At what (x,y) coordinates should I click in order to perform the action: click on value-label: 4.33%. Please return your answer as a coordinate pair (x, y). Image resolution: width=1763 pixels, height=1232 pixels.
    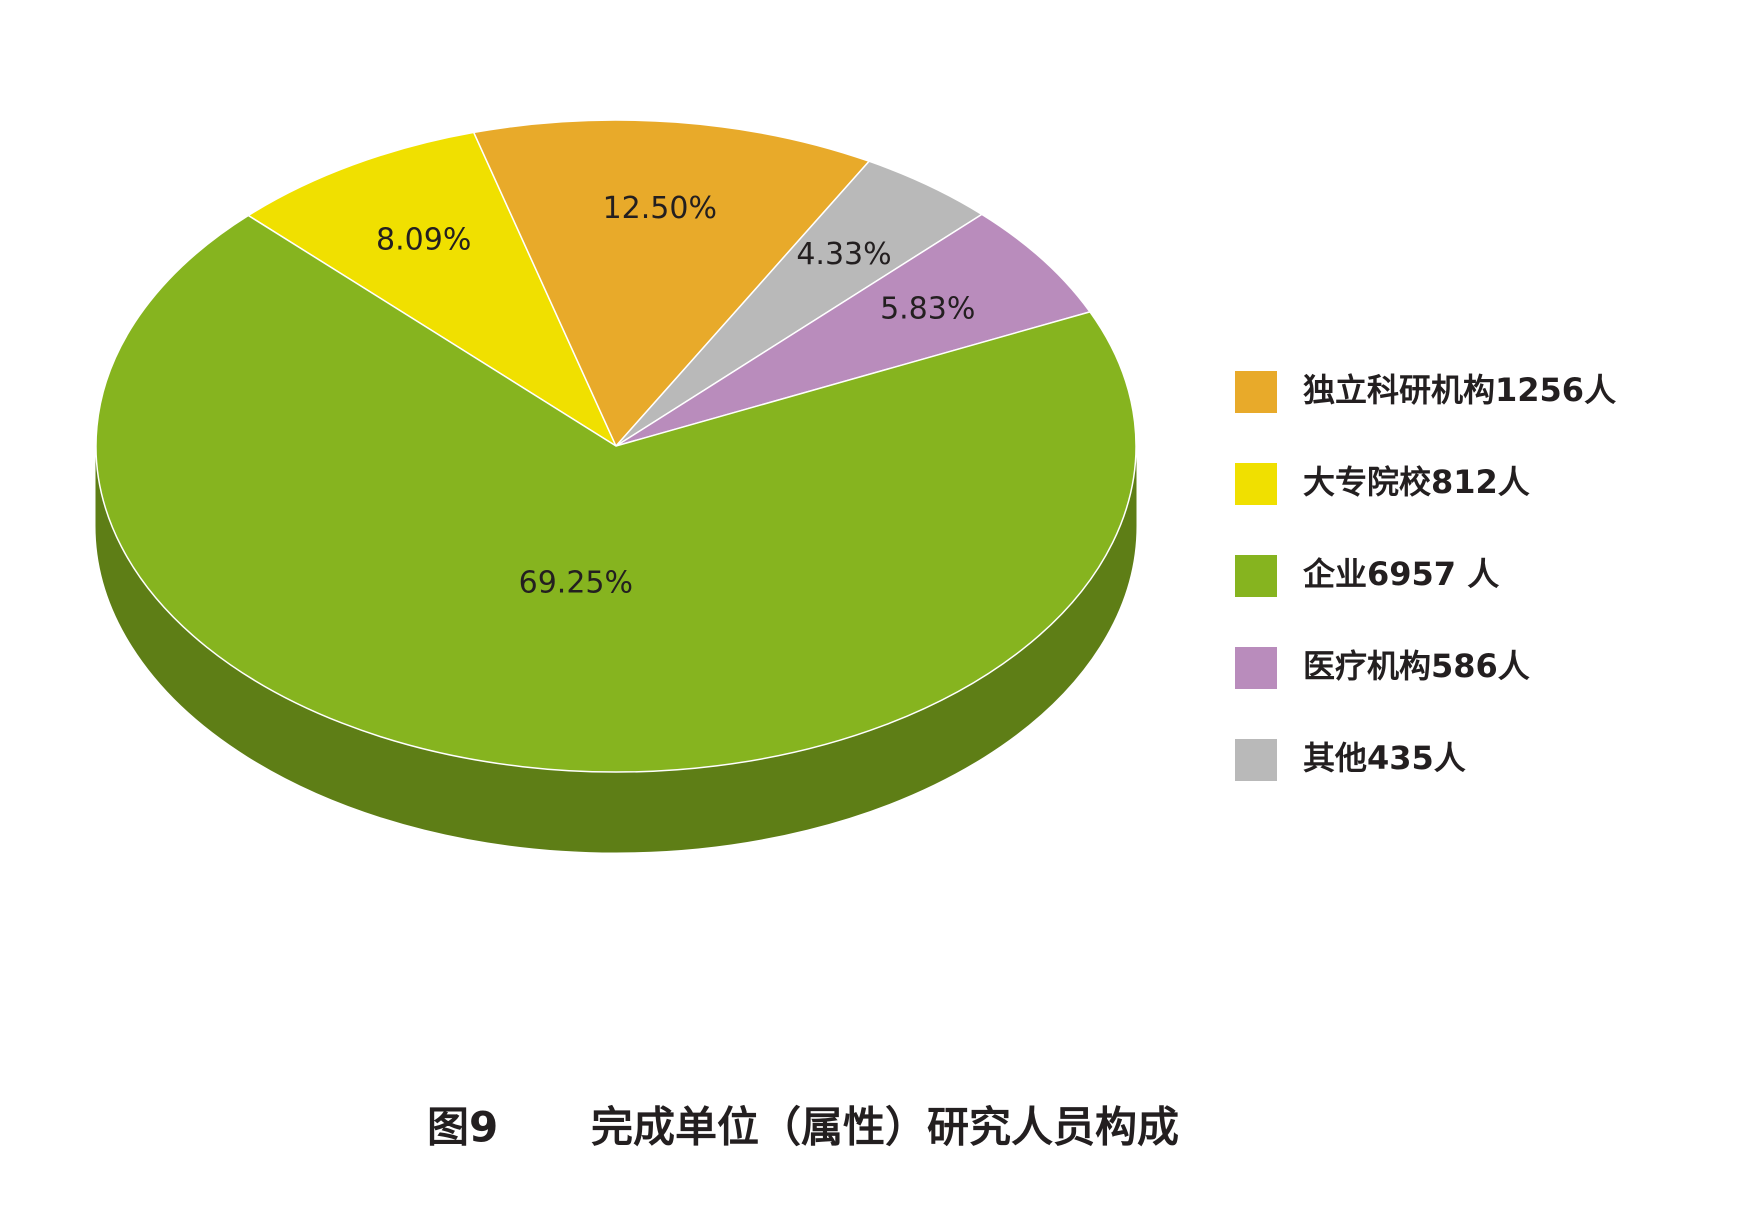
    Looking at the image, I should click on (843, 254).